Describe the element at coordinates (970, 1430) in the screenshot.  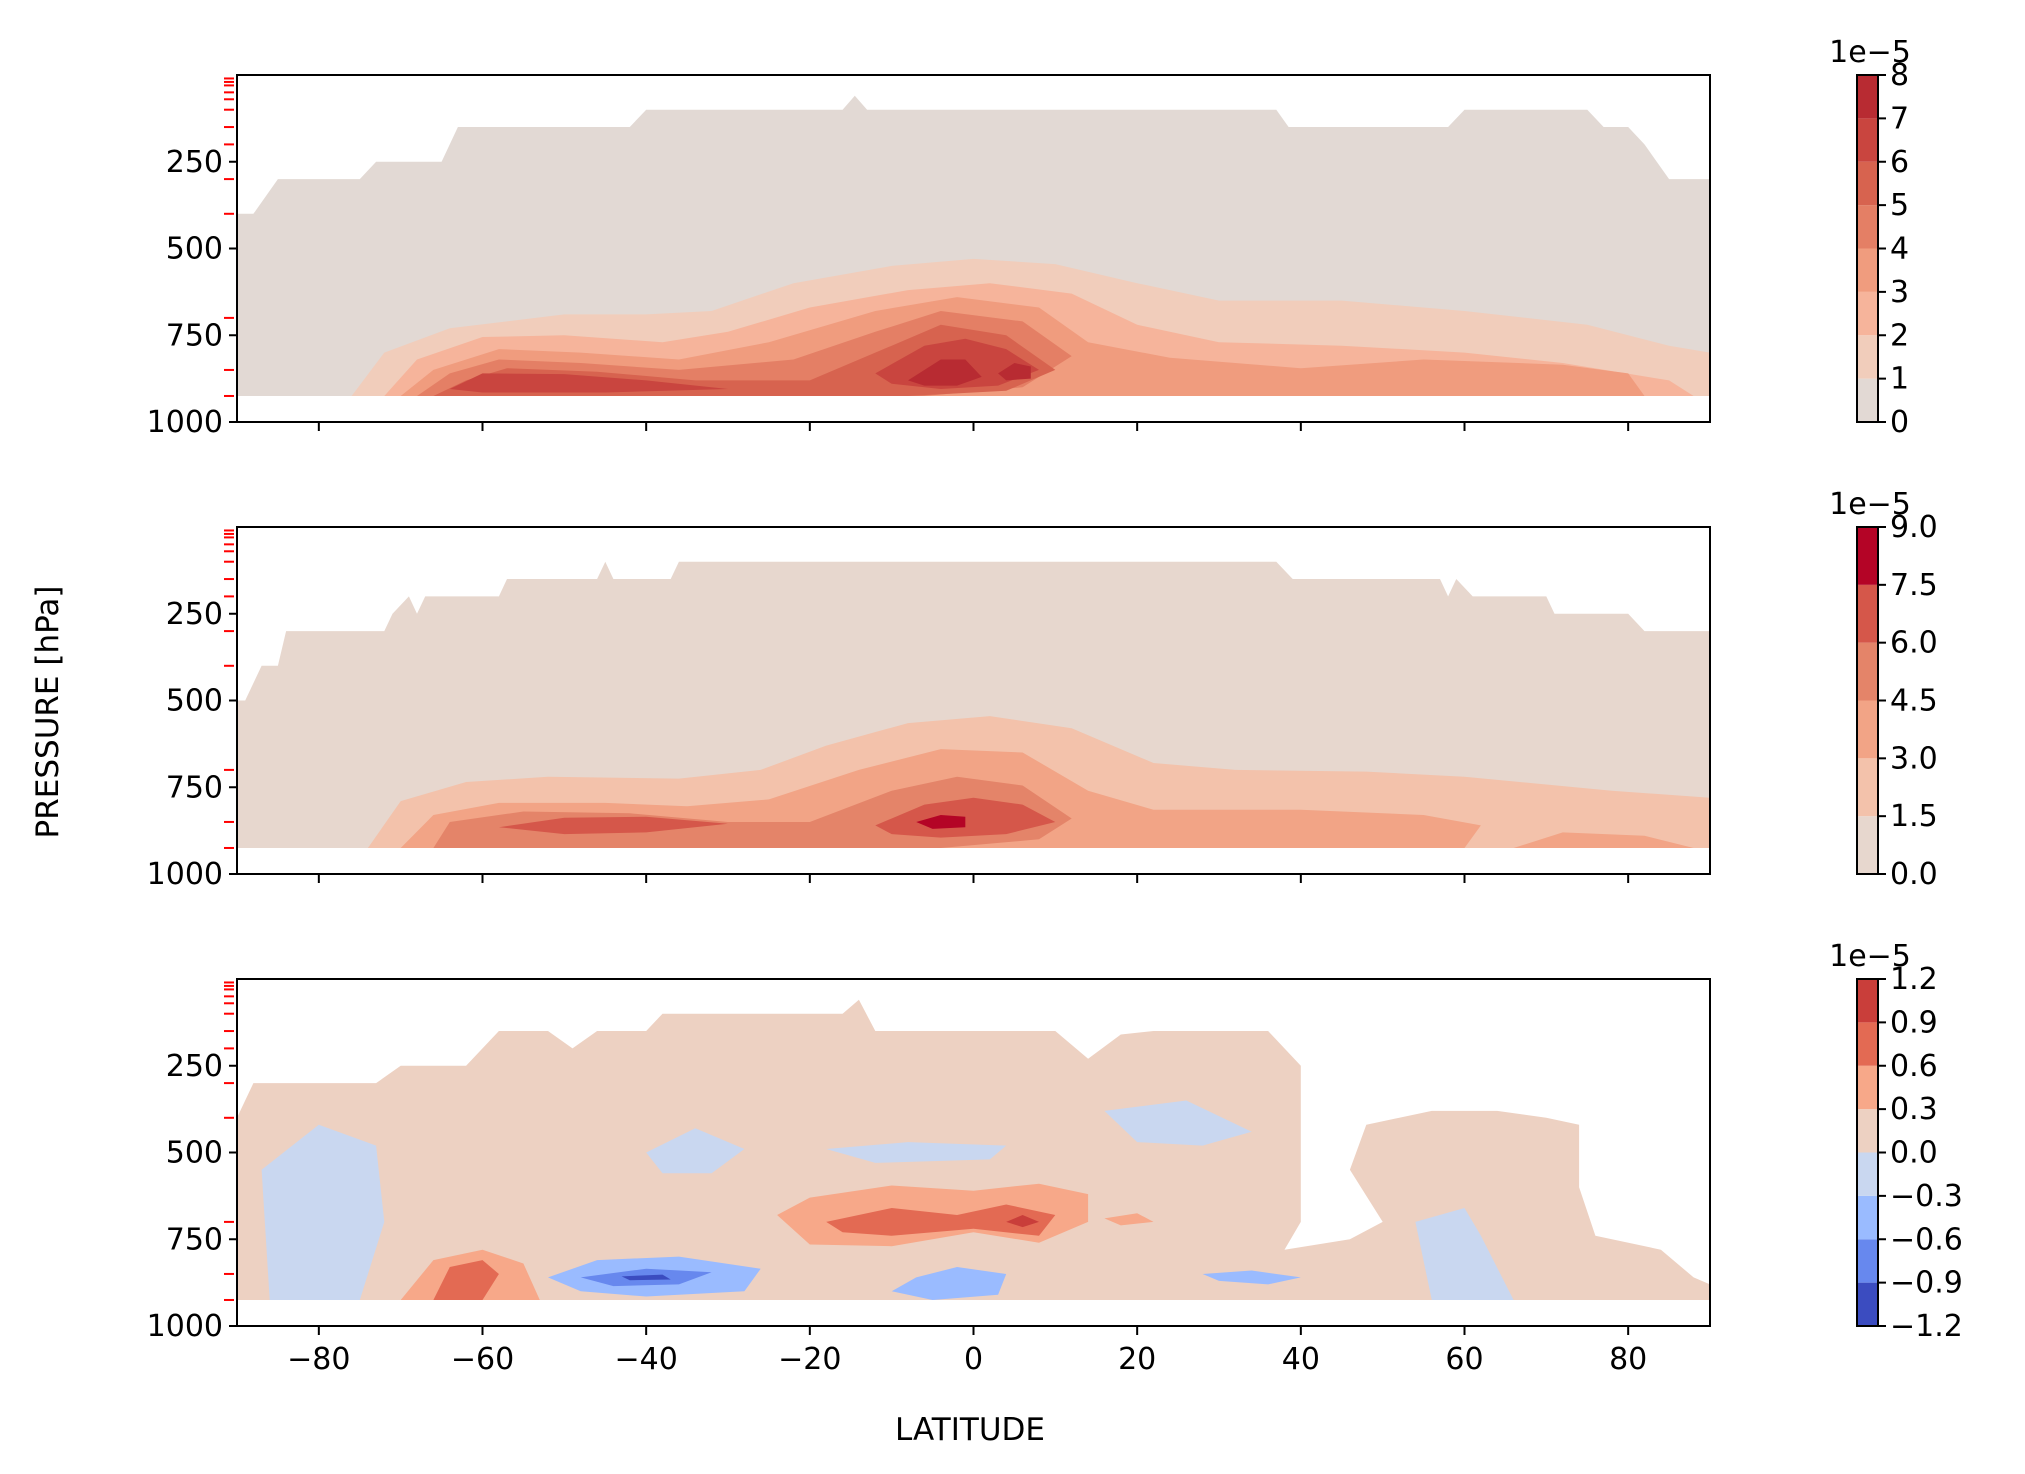
I see `x-axis-label: LATITUDE` at that location.